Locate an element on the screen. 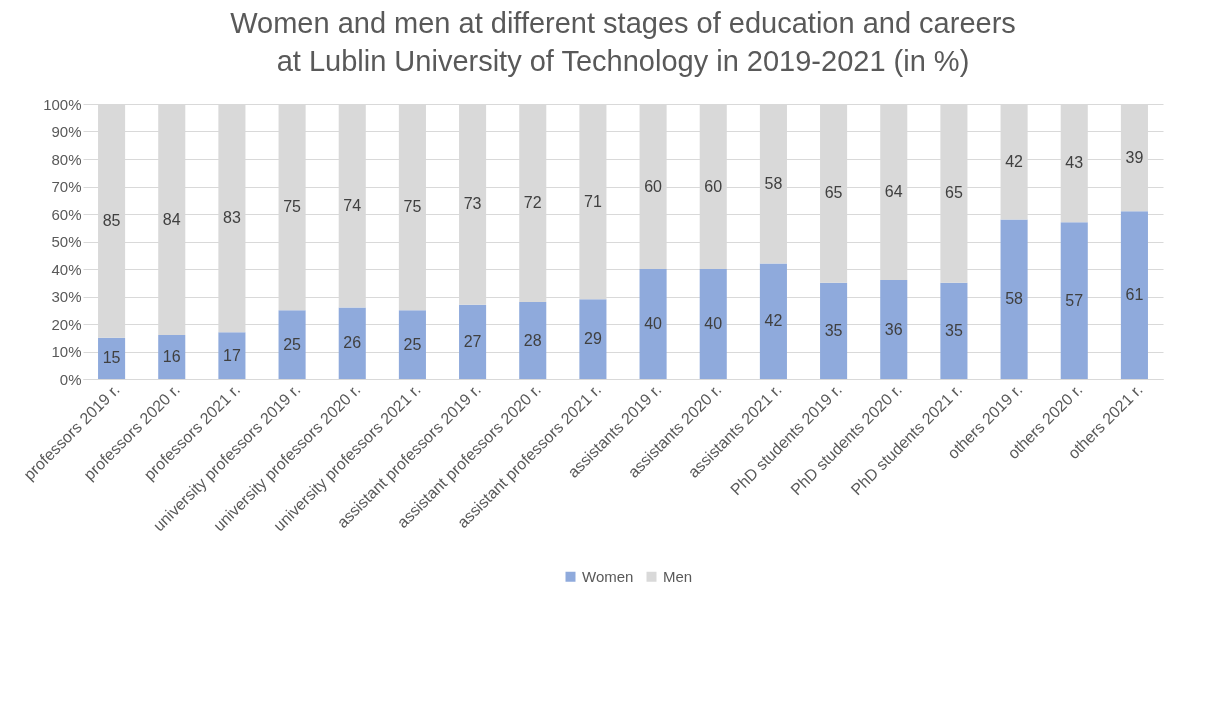  data-label: 16 is located at coordinates (171, 356).